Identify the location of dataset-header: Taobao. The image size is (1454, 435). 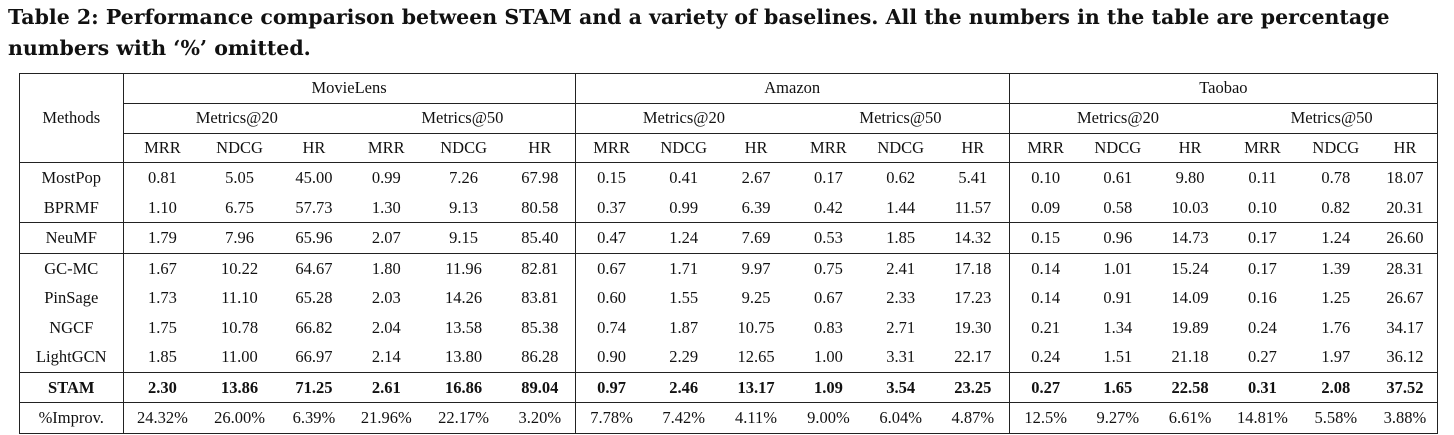
(1224, 88).